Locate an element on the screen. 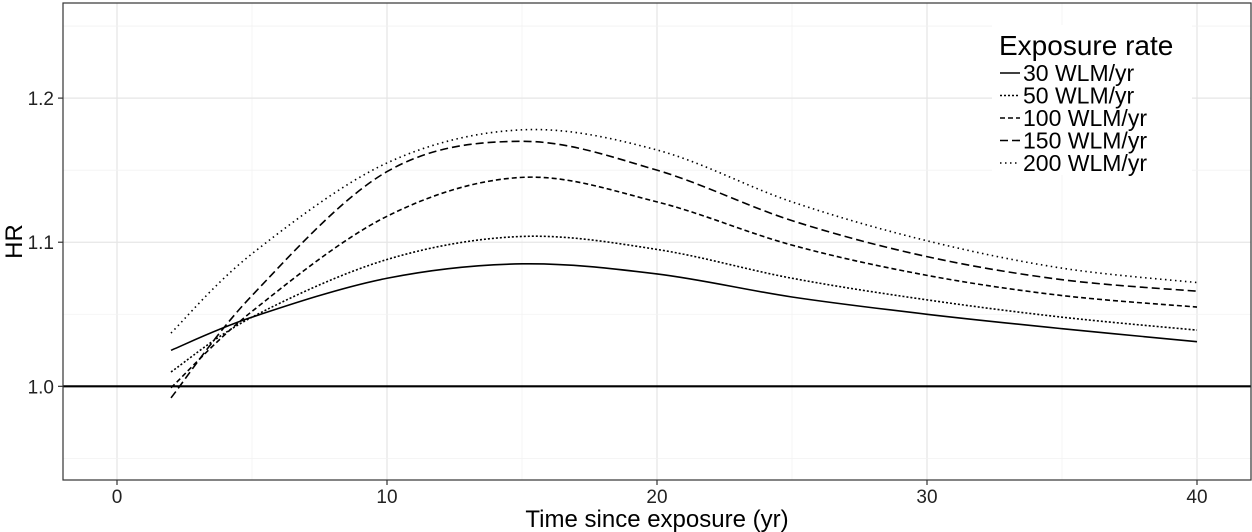 The image size is (1252, 532). x-tick-label: 0 is located at coordinates (117, 497).